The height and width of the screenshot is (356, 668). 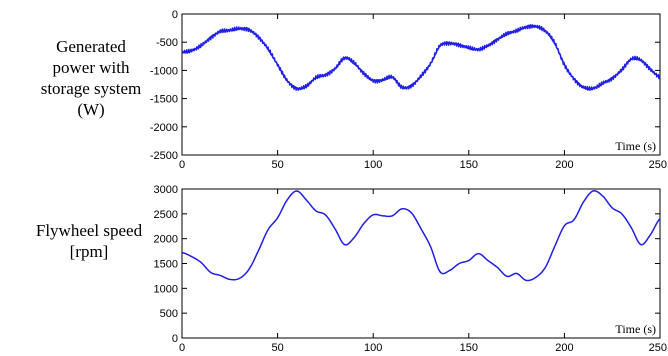 What do you see at coordinates (658, 348) in the screenshot?
I see `speed-xtick-label: 250` at bounding box center [658, 348].